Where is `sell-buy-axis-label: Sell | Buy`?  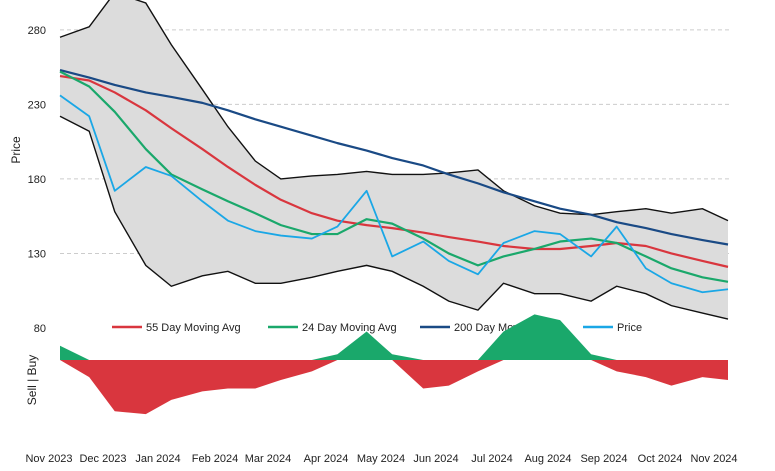 sell-buy-axis-label: Sell | Buy is located at coordinates (32, 380).